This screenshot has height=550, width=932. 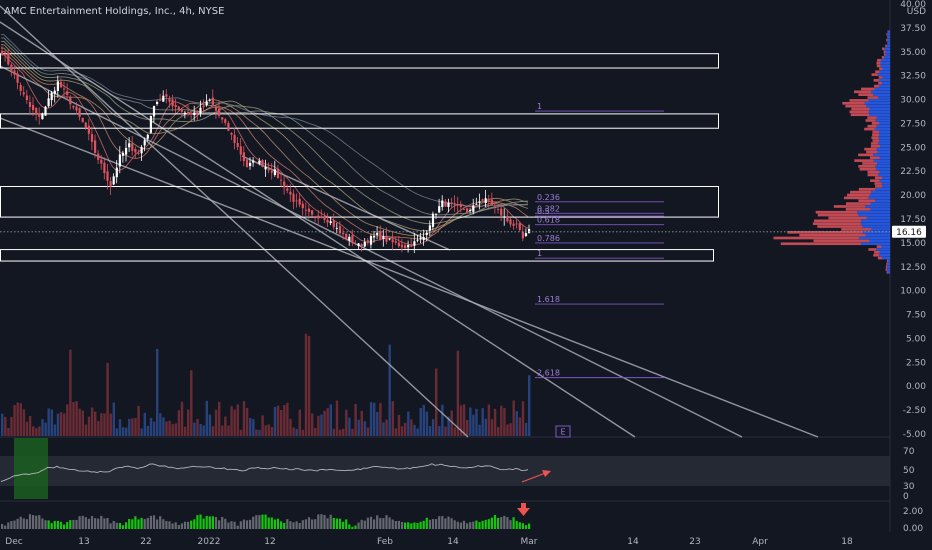 I want to click on price-tick-label: 5.00, so click(x=916, y=339).